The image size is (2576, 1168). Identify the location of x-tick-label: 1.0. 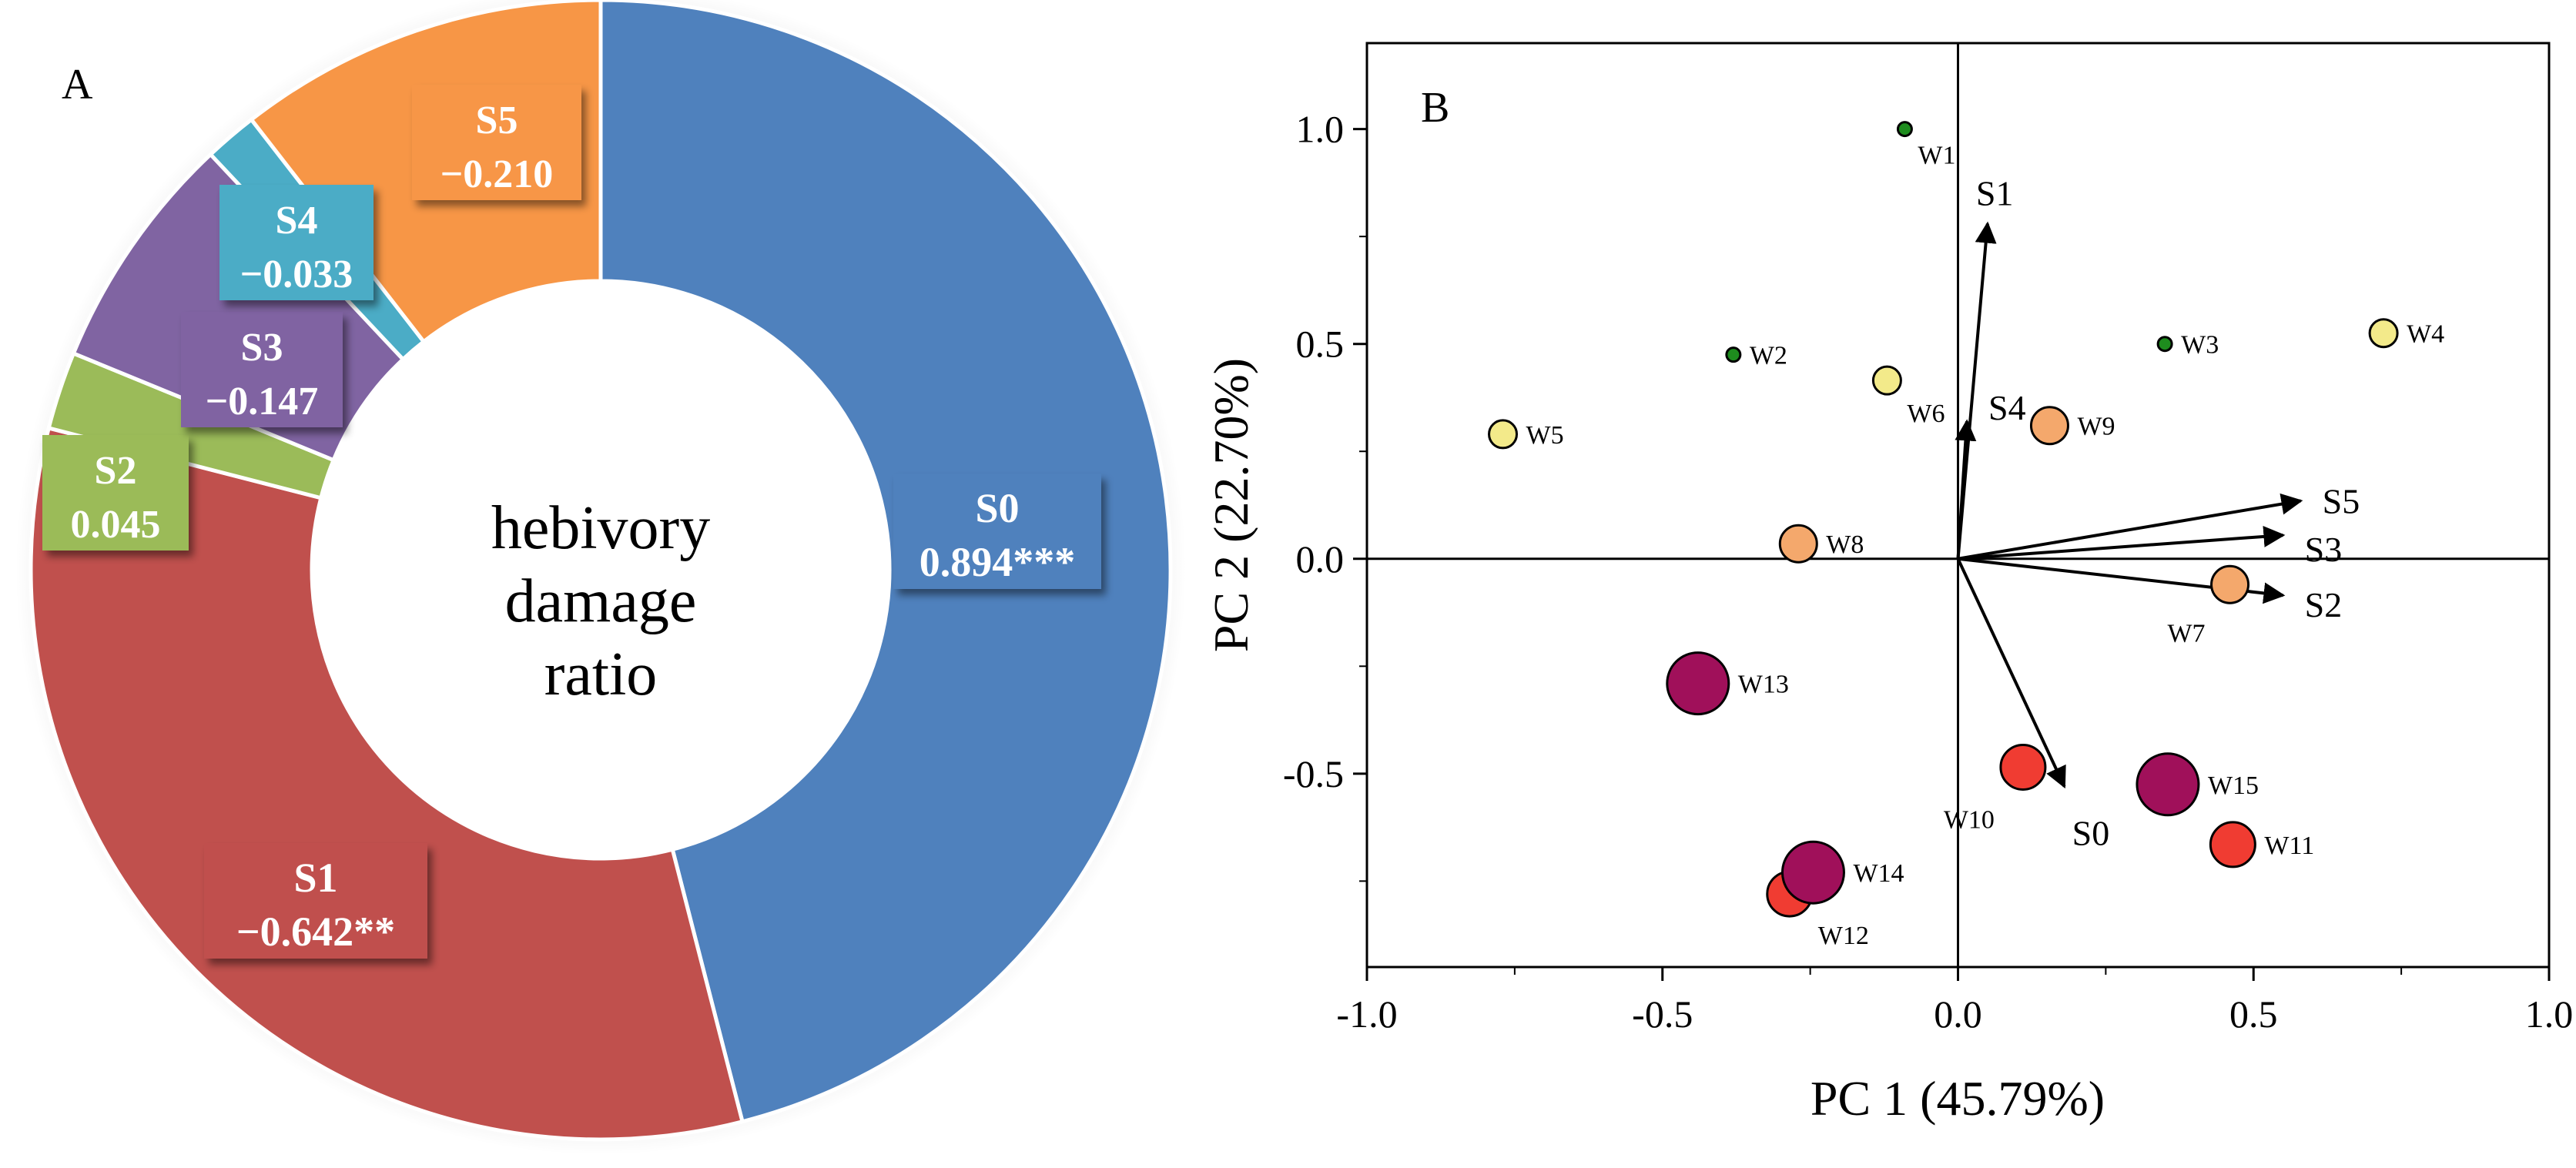
(2549, 1014).